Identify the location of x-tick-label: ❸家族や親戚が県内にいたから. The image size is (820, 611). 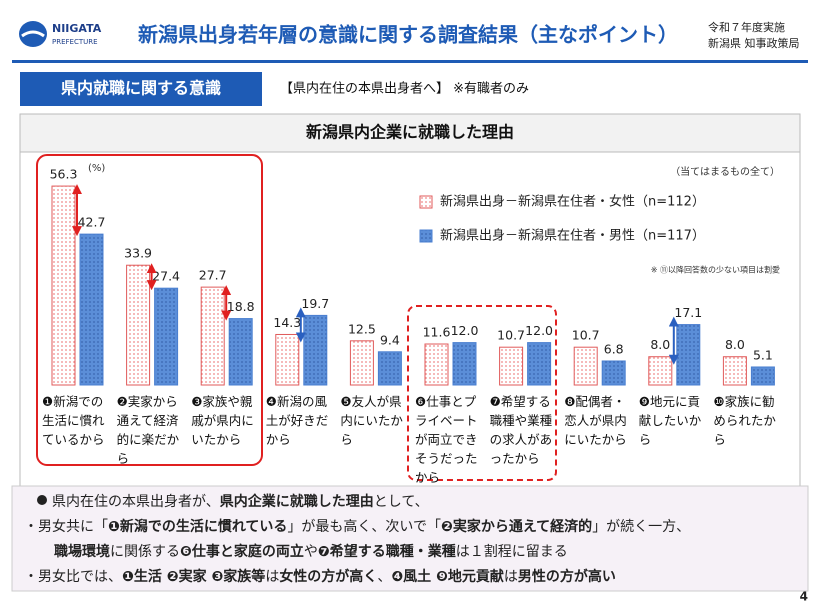
(222, 420).